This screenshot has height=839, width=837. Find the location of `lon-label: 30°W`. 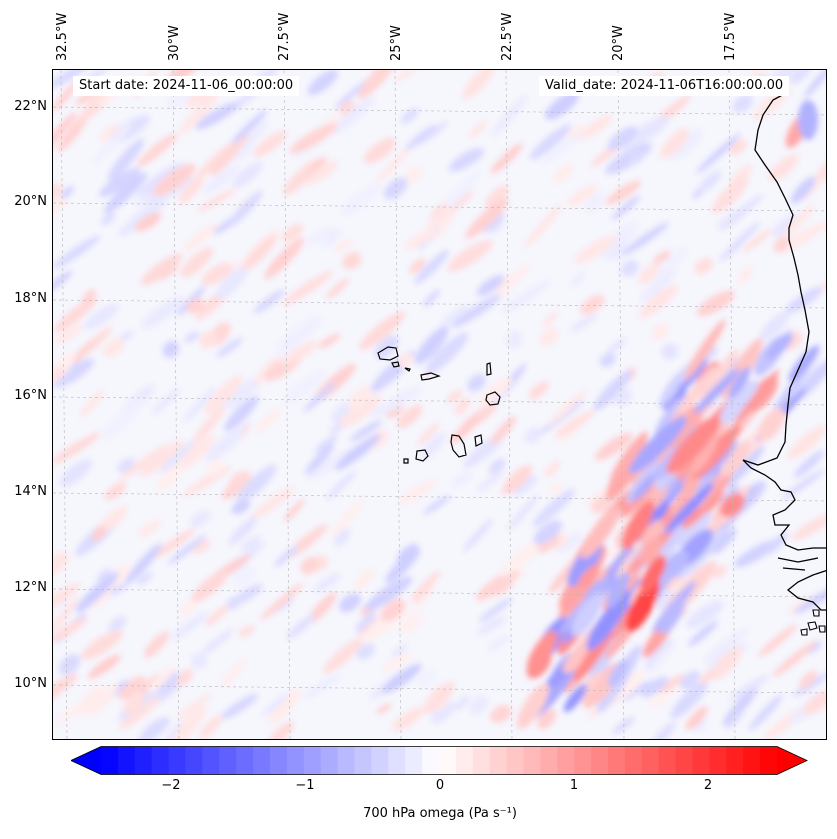

lon-label: 30°W is located at coordinates (174, 43).